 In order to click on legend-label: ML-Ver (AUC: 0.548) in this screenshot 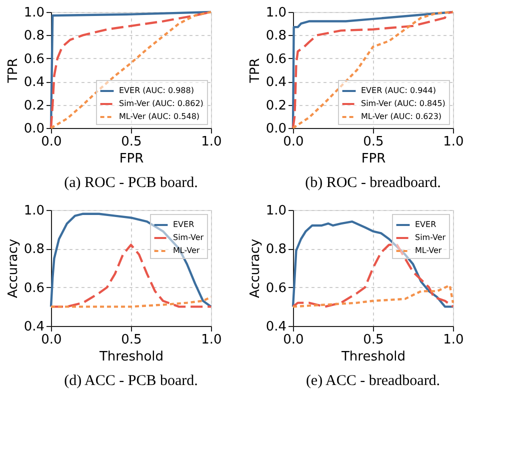, I will do `click(159, 116)`.